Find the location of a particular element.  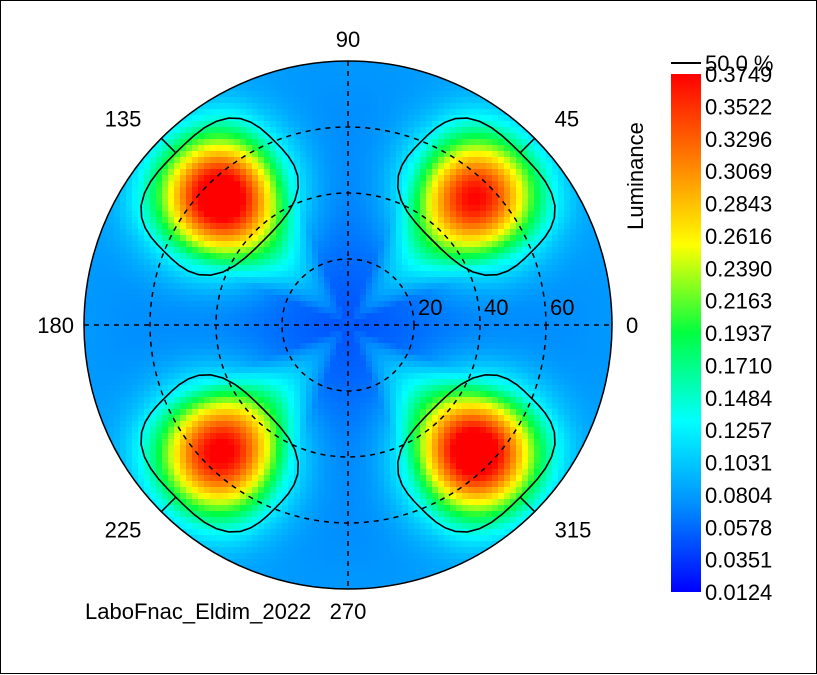

colorbar-tick-label: 0.2843 is located at coordinates (738, 204).